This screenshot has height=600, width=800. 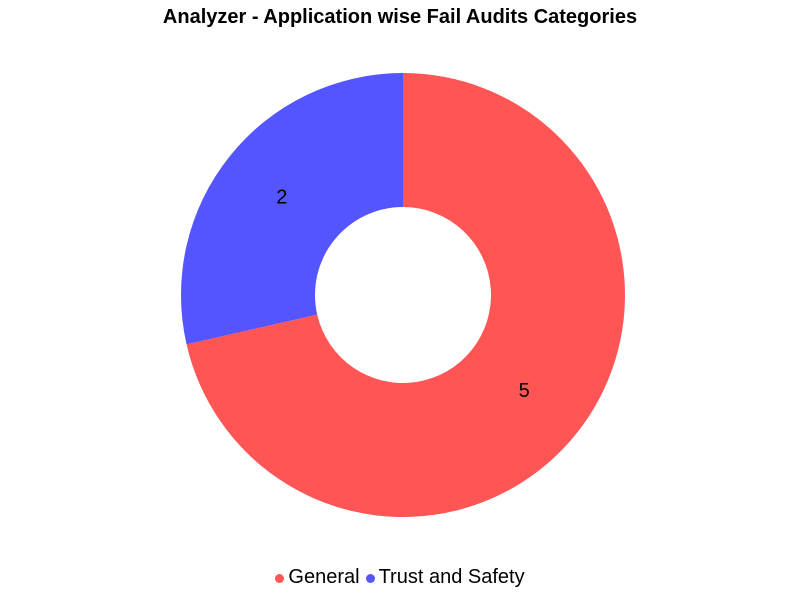 What do you see at coordinates (451, 577) in the screenshot?
I see `legend-label: Trust and Safety` at bounding box center [451, 577].